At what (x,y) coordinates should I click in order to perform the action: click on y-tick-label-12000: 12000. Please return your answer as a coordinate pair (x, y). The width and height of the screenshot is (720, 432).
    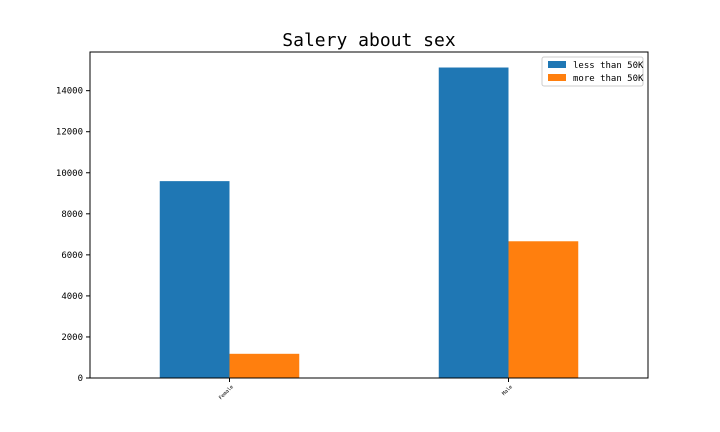
    Looking at the image, I should click on (69, 133).